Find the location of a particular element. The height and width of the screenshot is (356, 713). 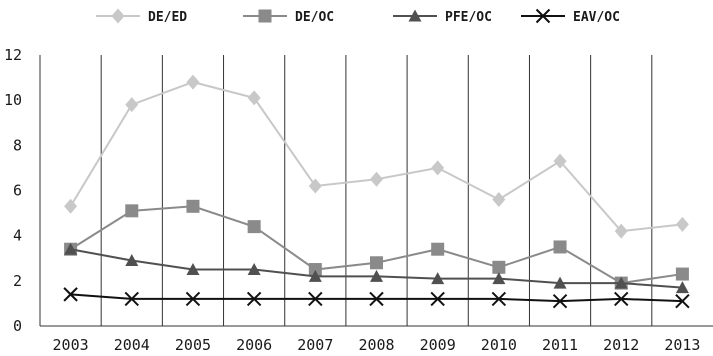

y-tick-label: 0 is located at coordinates (17, 326).